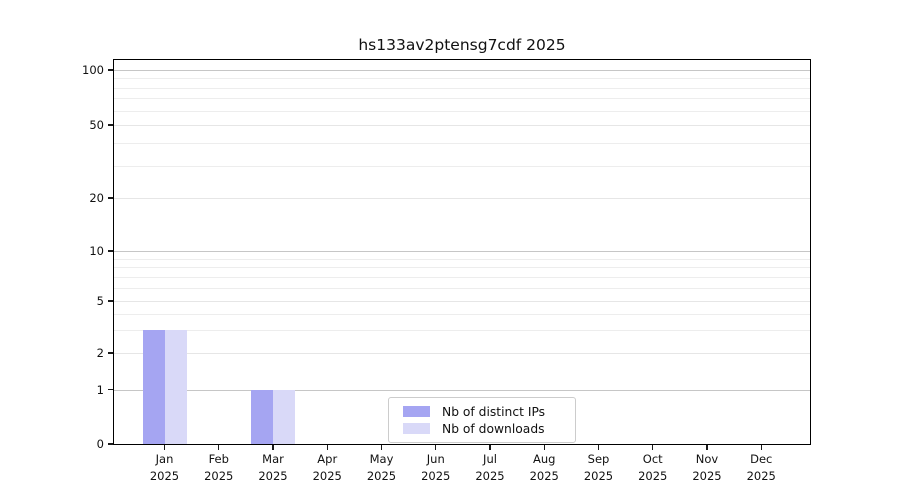 The height and width of the screenshot is (500, 900). I want to click on x-tick-month: Nov, so click(707, 459).